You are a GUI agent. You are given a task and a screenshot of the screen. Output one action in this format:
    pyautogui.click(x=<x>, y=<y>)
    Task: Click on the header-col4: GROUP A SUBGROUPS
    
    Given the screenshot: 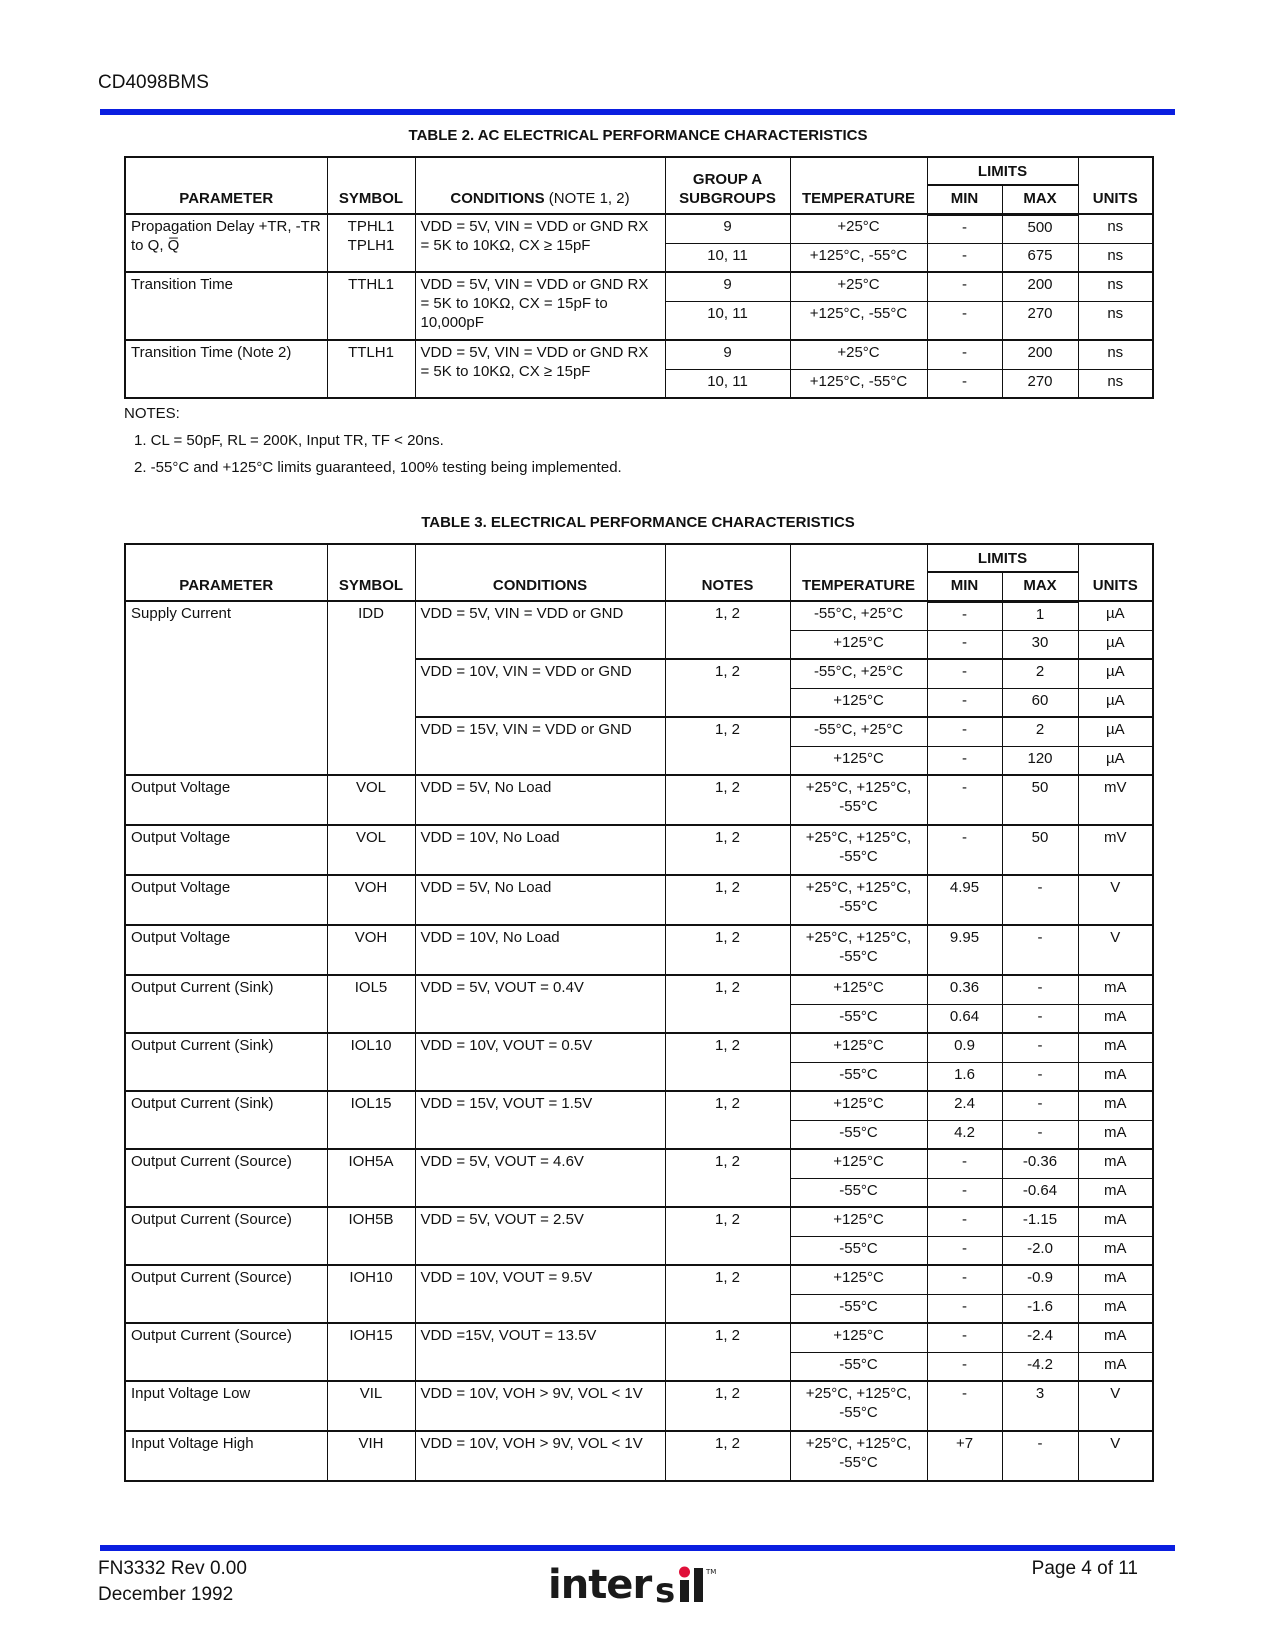 What is the action you would take?
    pyautogui.click(x=727, y=185)
    